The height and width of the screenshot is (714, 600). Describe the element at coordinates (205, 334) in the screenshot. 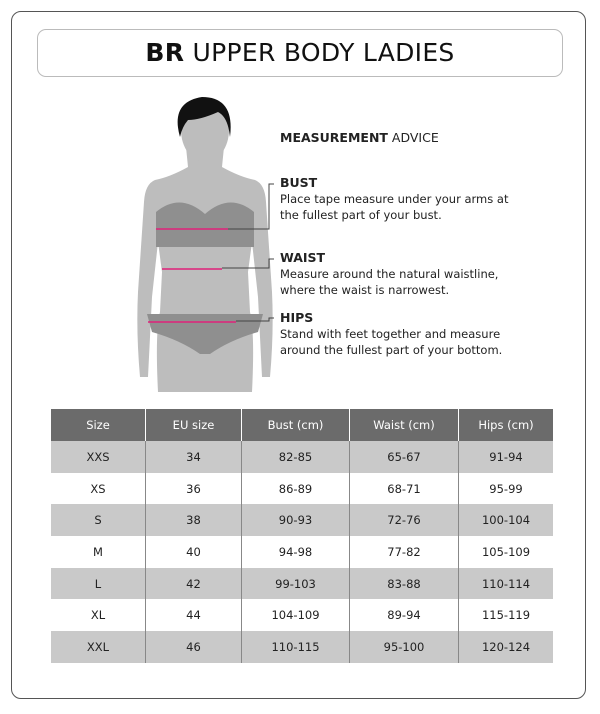

I see `briefs` at that location.